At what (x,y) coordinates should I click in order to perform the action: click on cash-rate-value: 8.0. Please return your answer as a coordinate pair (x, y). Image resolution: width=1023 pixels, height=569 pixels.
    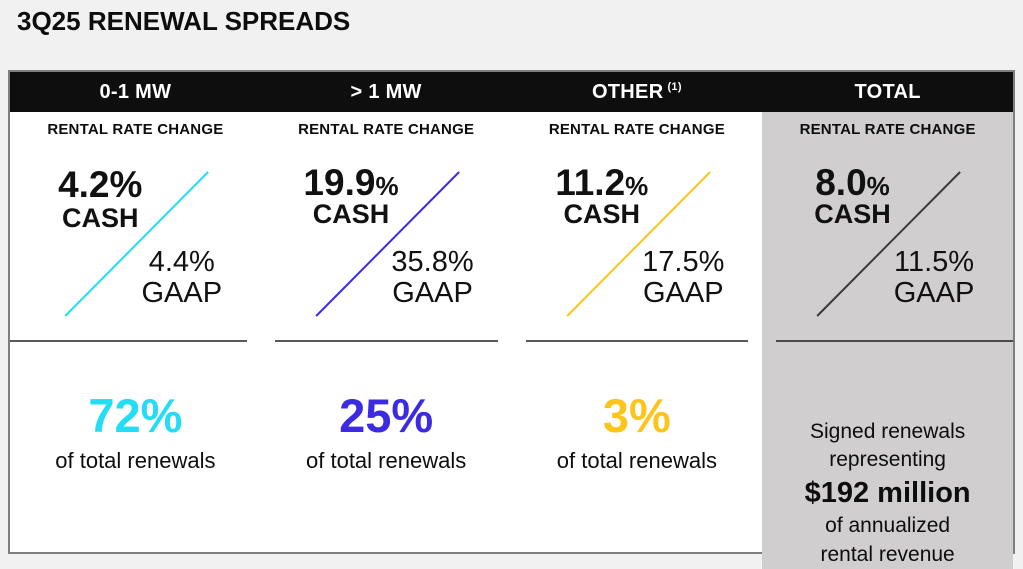
    Looking at the image, I should click on (841, 182).